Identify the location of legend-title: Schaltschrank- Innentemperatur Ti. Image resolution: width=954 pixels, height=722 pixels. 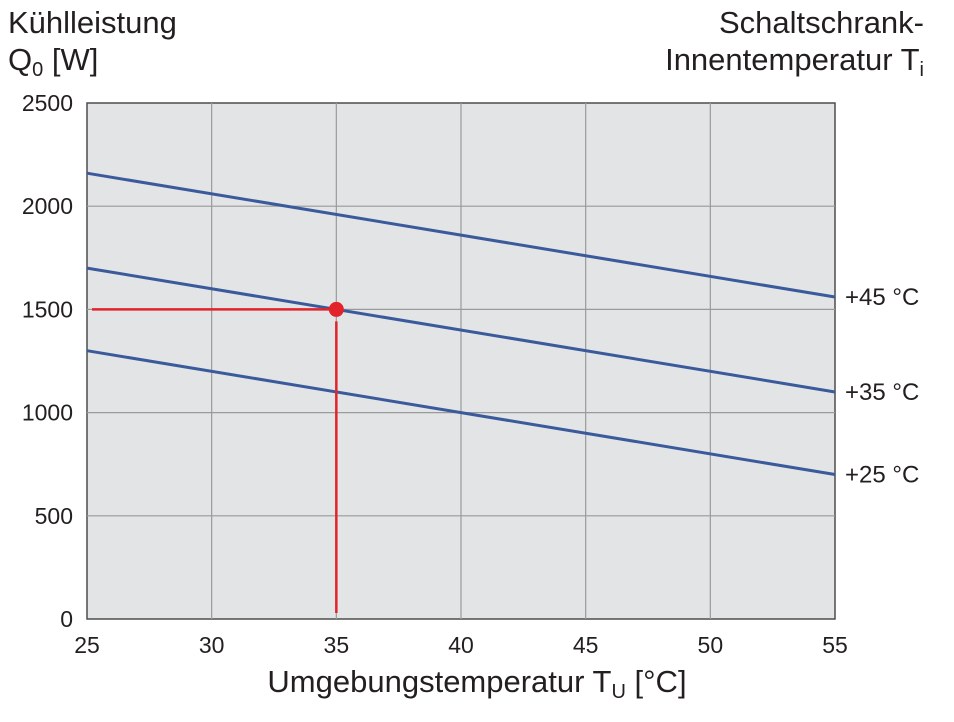
(794, 42).